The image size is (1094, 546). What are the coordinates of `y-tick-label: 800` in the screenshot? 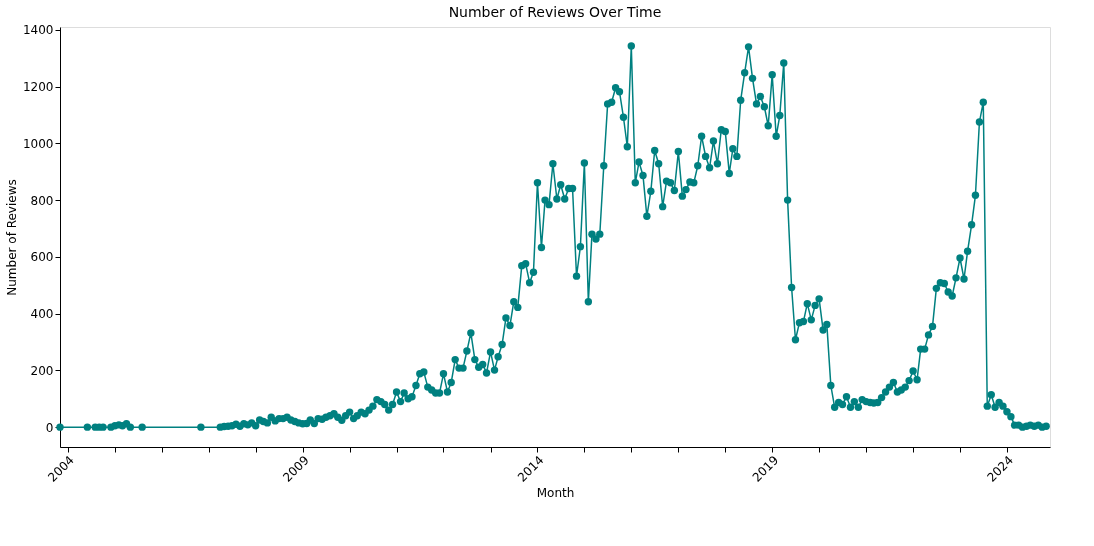 It's located at (42, 200).